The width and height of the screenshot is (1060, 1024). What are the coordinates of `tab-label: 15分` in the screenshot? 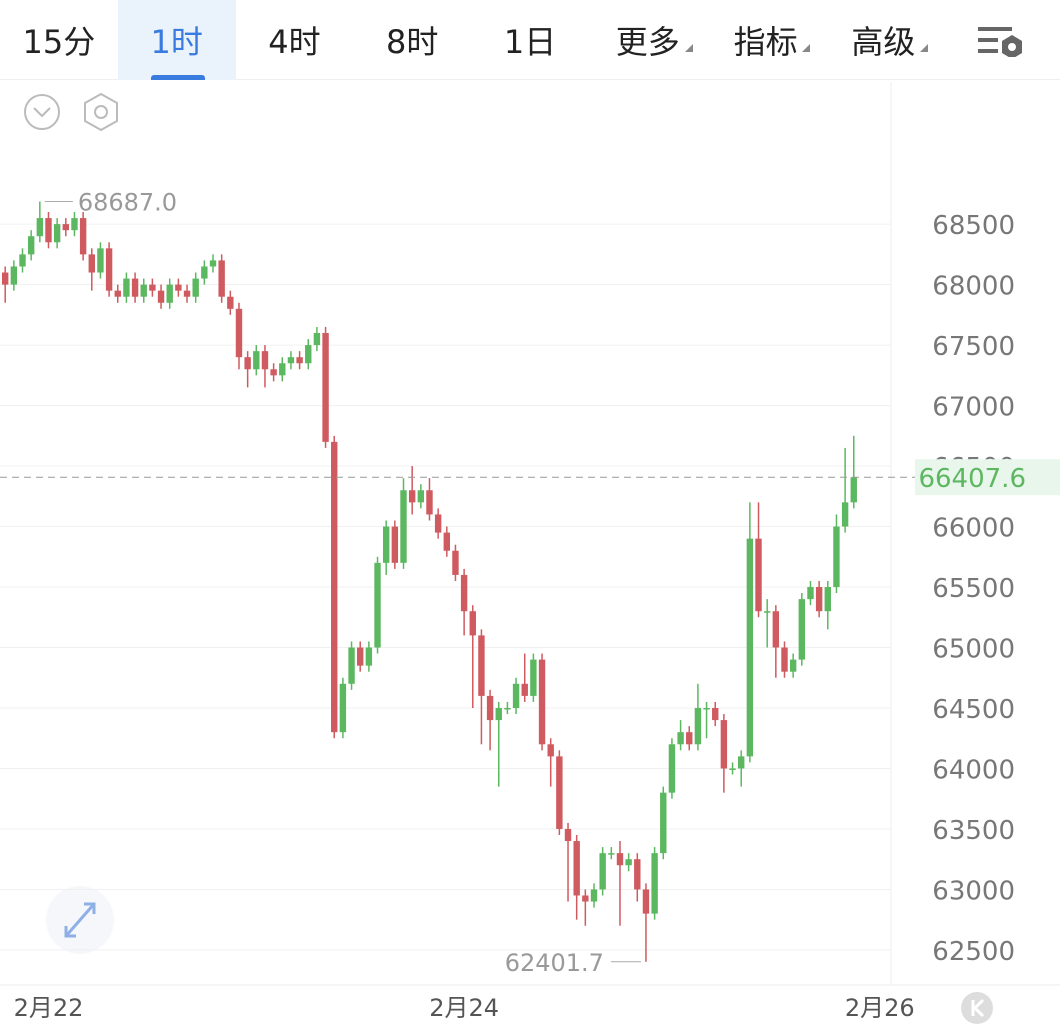 It's located at (59, 41).